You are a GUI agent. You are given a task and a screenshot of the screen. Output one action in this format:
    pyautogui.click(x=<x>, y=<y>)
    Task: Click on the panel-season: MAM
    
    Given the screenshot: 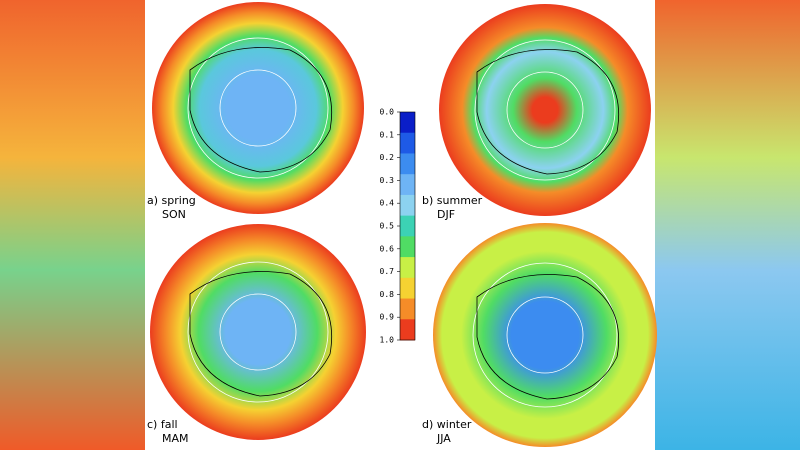 What is the action you would take?
    pyautogui.click(x=175, y=438)
    